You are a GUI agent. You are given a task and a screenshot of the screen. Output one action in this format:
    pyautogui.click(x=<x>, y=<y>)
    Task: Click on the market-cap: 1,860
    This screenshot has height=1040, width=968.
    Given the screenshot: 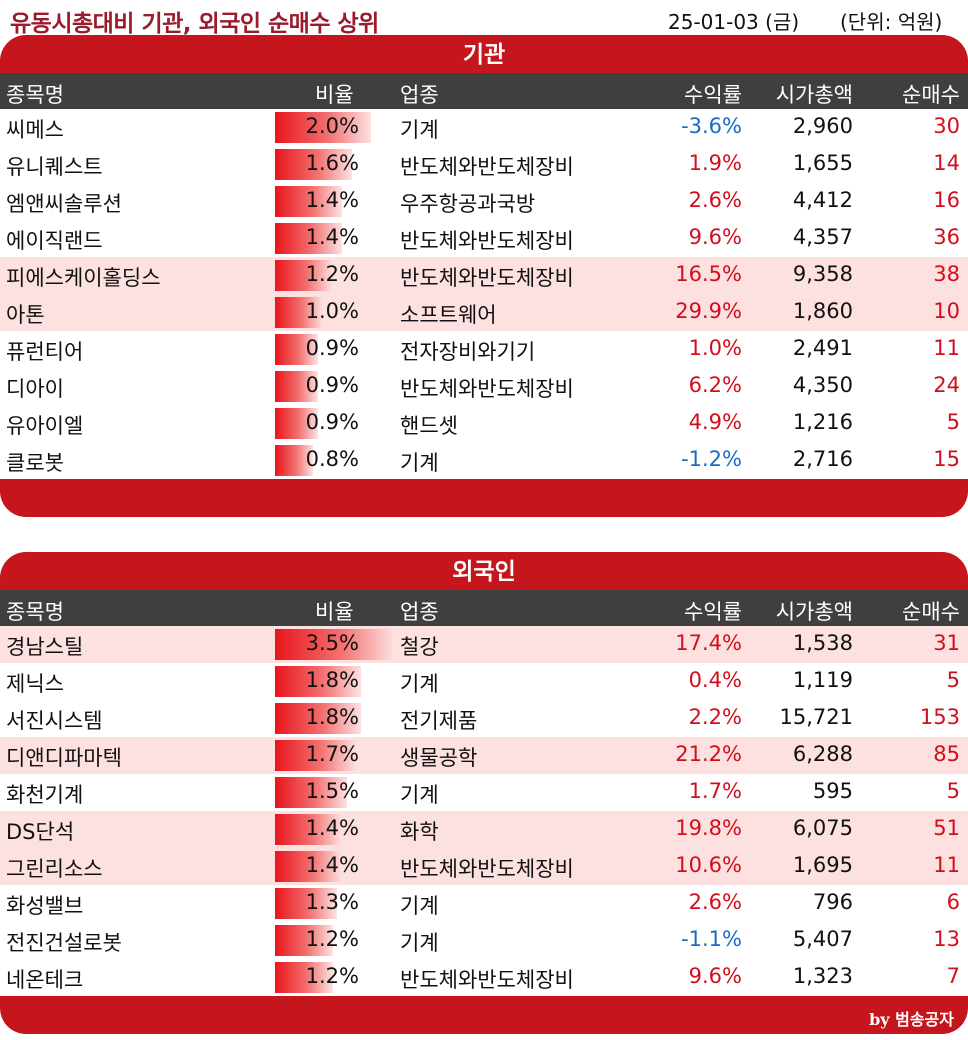 What is the action you would take?
    pyautogui.click(x=822, y=311)
    